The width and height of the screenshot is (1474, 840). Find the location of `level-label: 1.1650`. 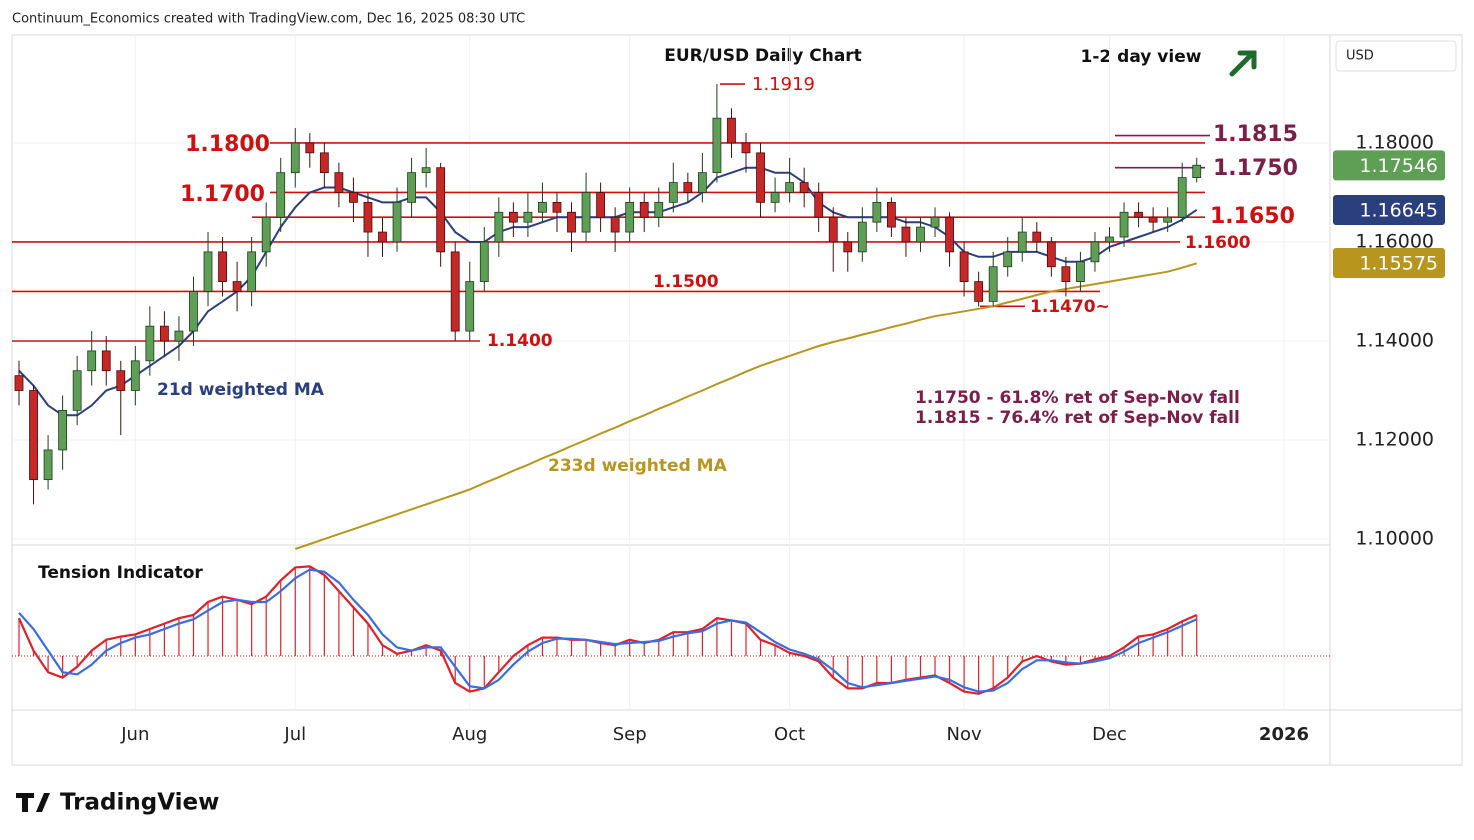

level-label: 1.1650 is located at coordinates (1252, 216).